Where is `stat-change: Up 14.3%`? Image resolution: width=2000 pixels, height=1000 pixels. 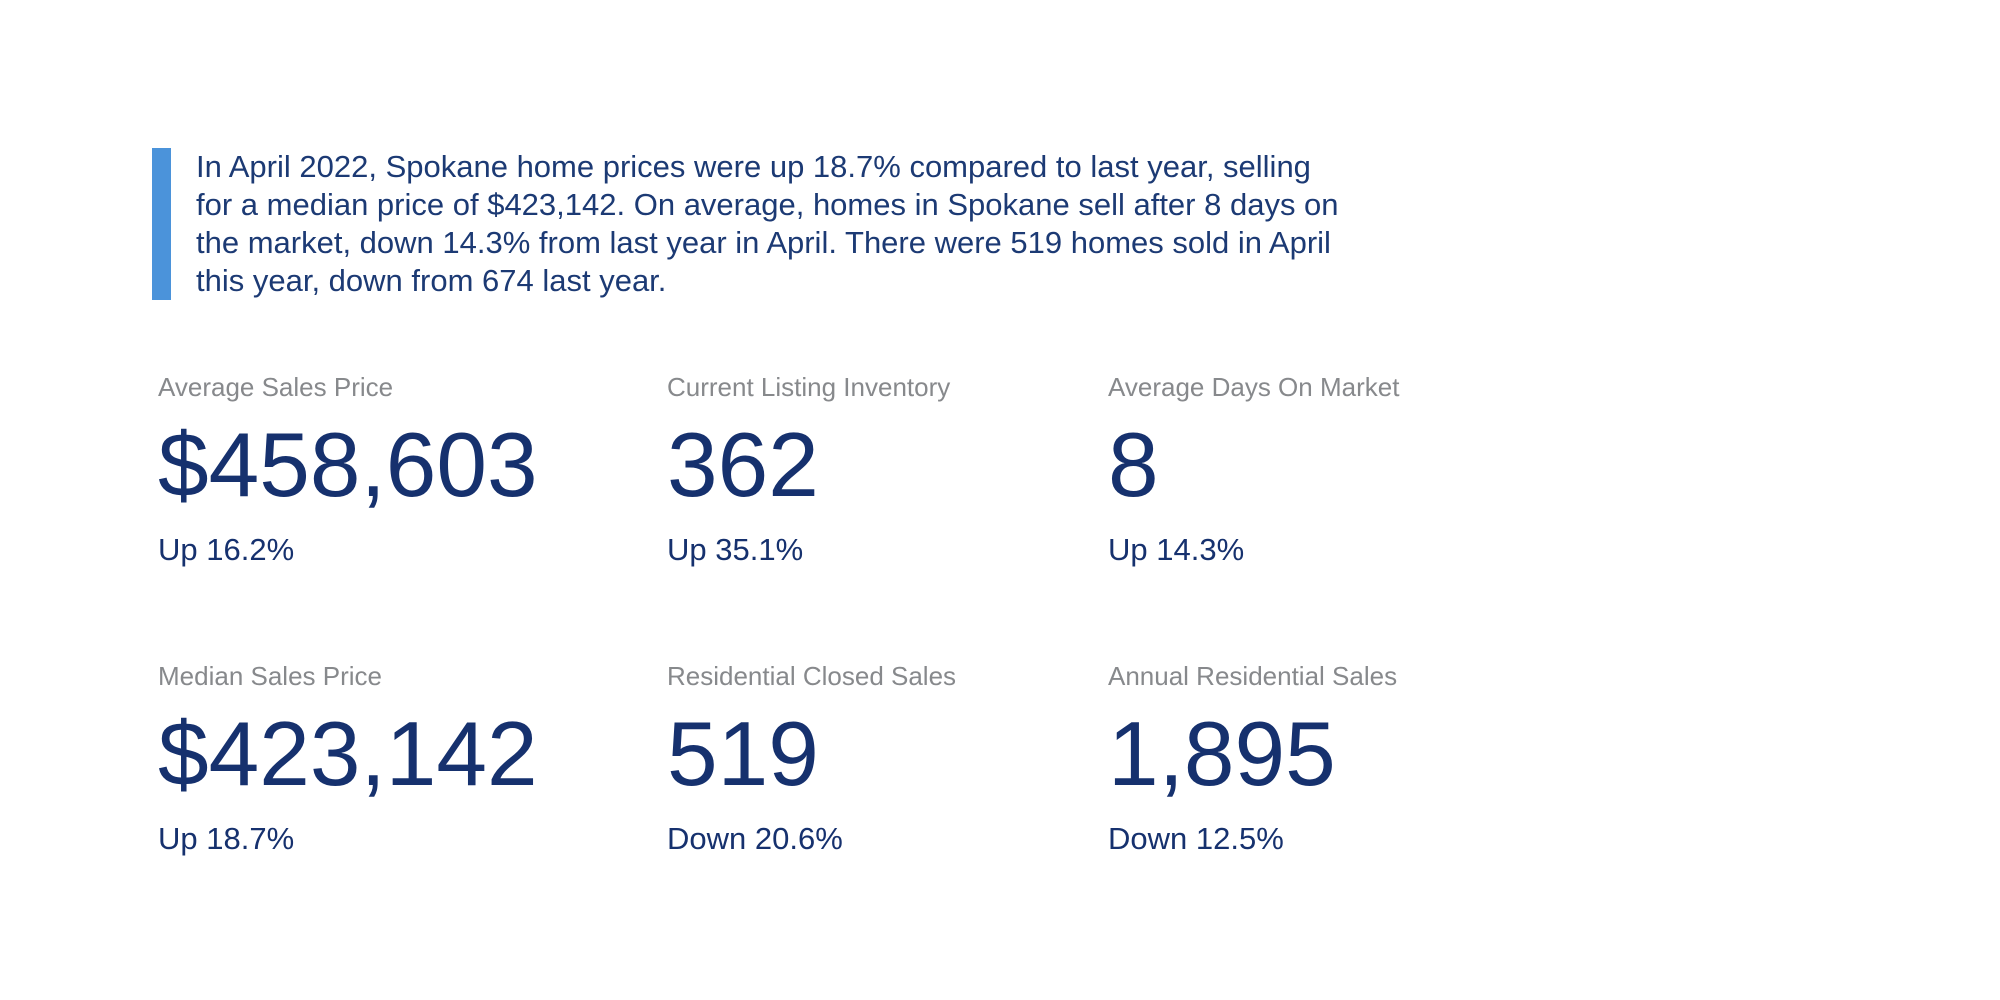
stat-change: Up 14.3% is located at coordinates (1176, 549).